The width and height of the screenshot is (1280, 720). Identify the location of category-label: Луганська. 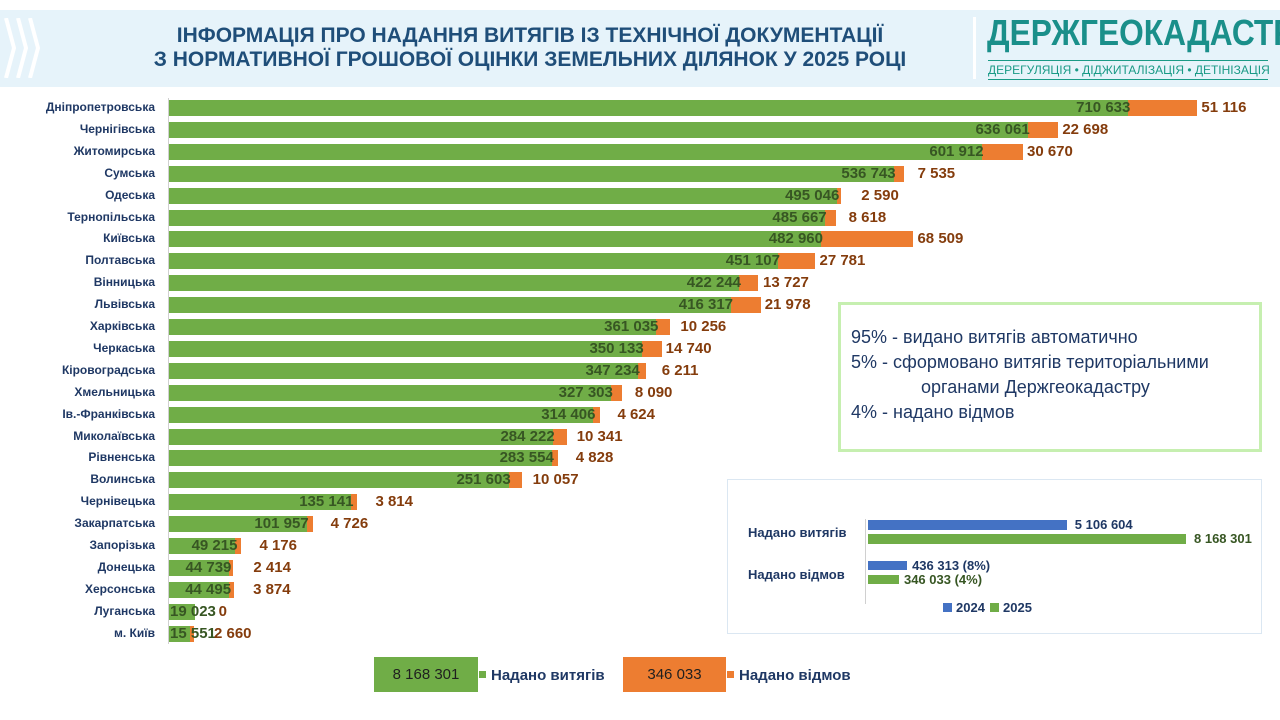
(124, 610).